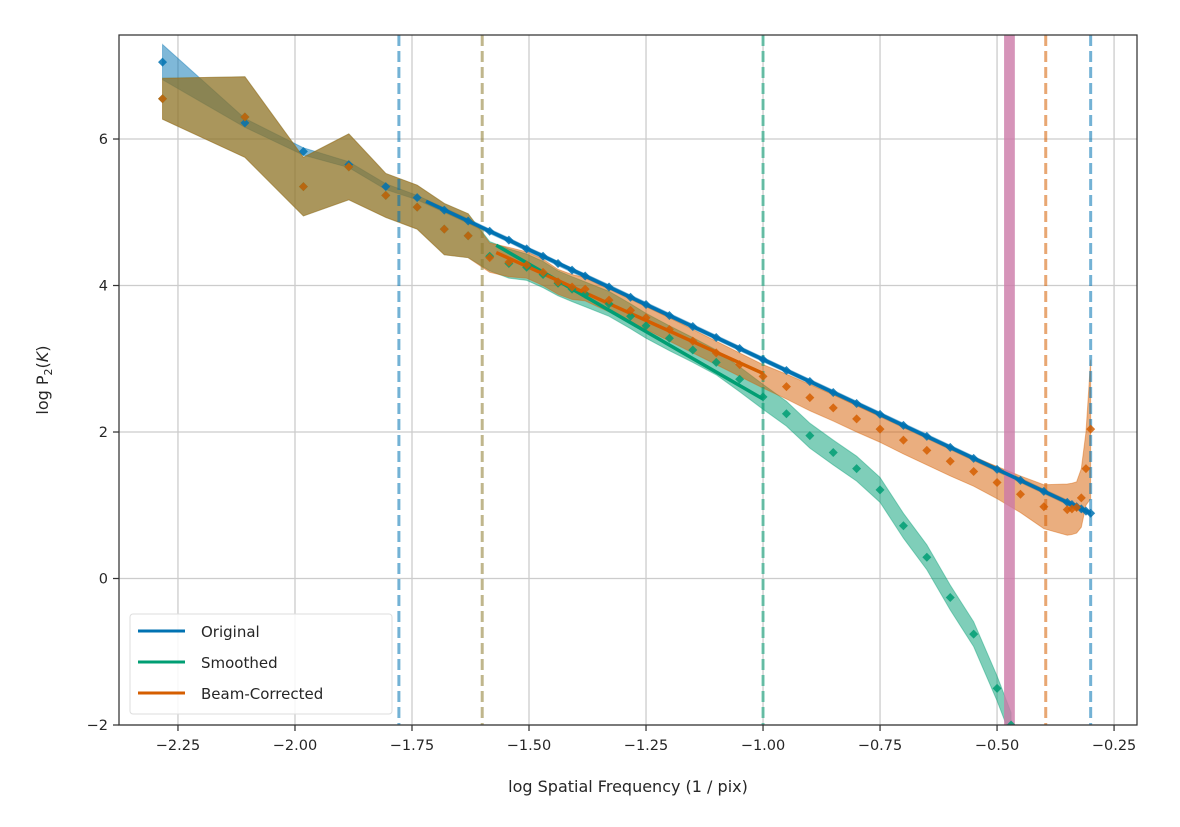 The height and width of the screenshot is (827, 1180). What do you see at coordinates (997, 746) in the screenshot?
I see `x-tick-label: −0.50` at bounding box center [997, 746].